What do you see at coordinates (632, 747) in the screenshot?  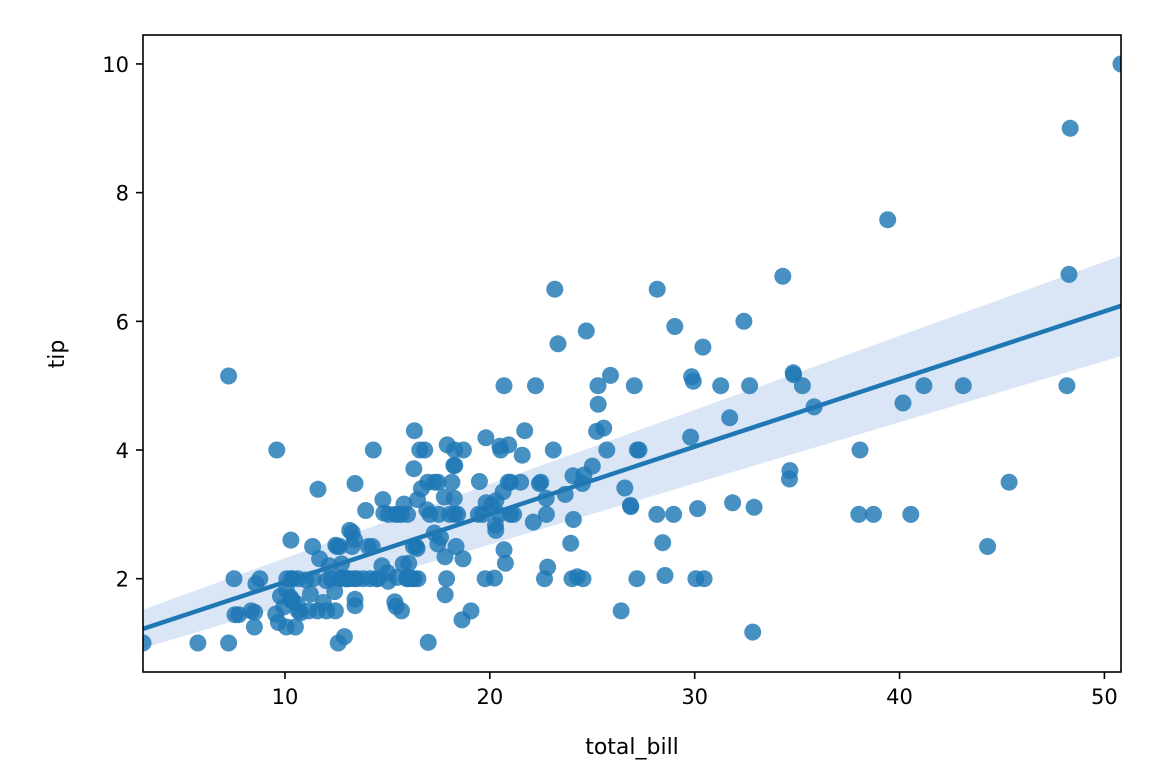 I see `x-axis-label: total_bill` at bounding box center [632, 747].